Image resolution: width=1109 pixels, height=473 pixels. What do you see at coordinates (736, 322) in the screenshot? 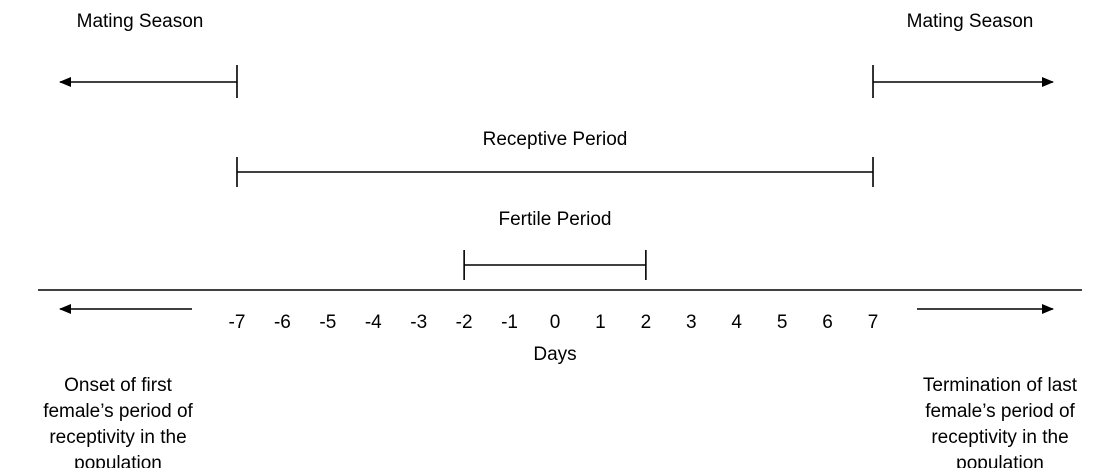
I see `axis-tick-label: 4` at bounding box center [736, 322].